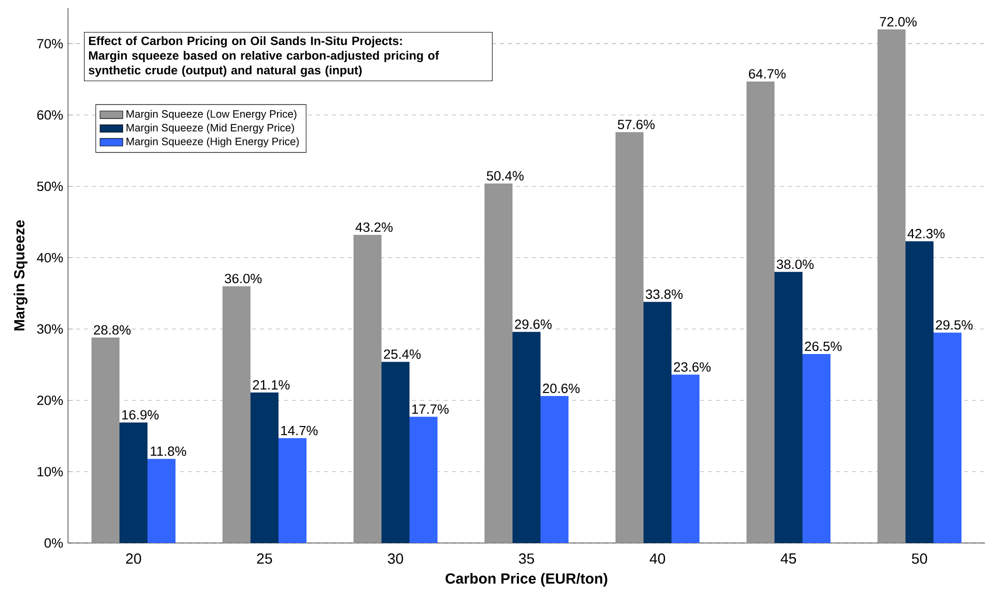 Image resolution: width=993 pixels, height=604 pixels. I want to click on x-axis-title: Carbon Price (EUR/ton), so click(527, 579).